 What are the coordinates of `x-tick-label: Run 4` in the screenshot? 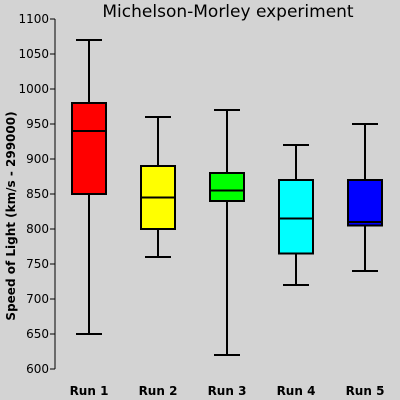 It's located at (296, 391).